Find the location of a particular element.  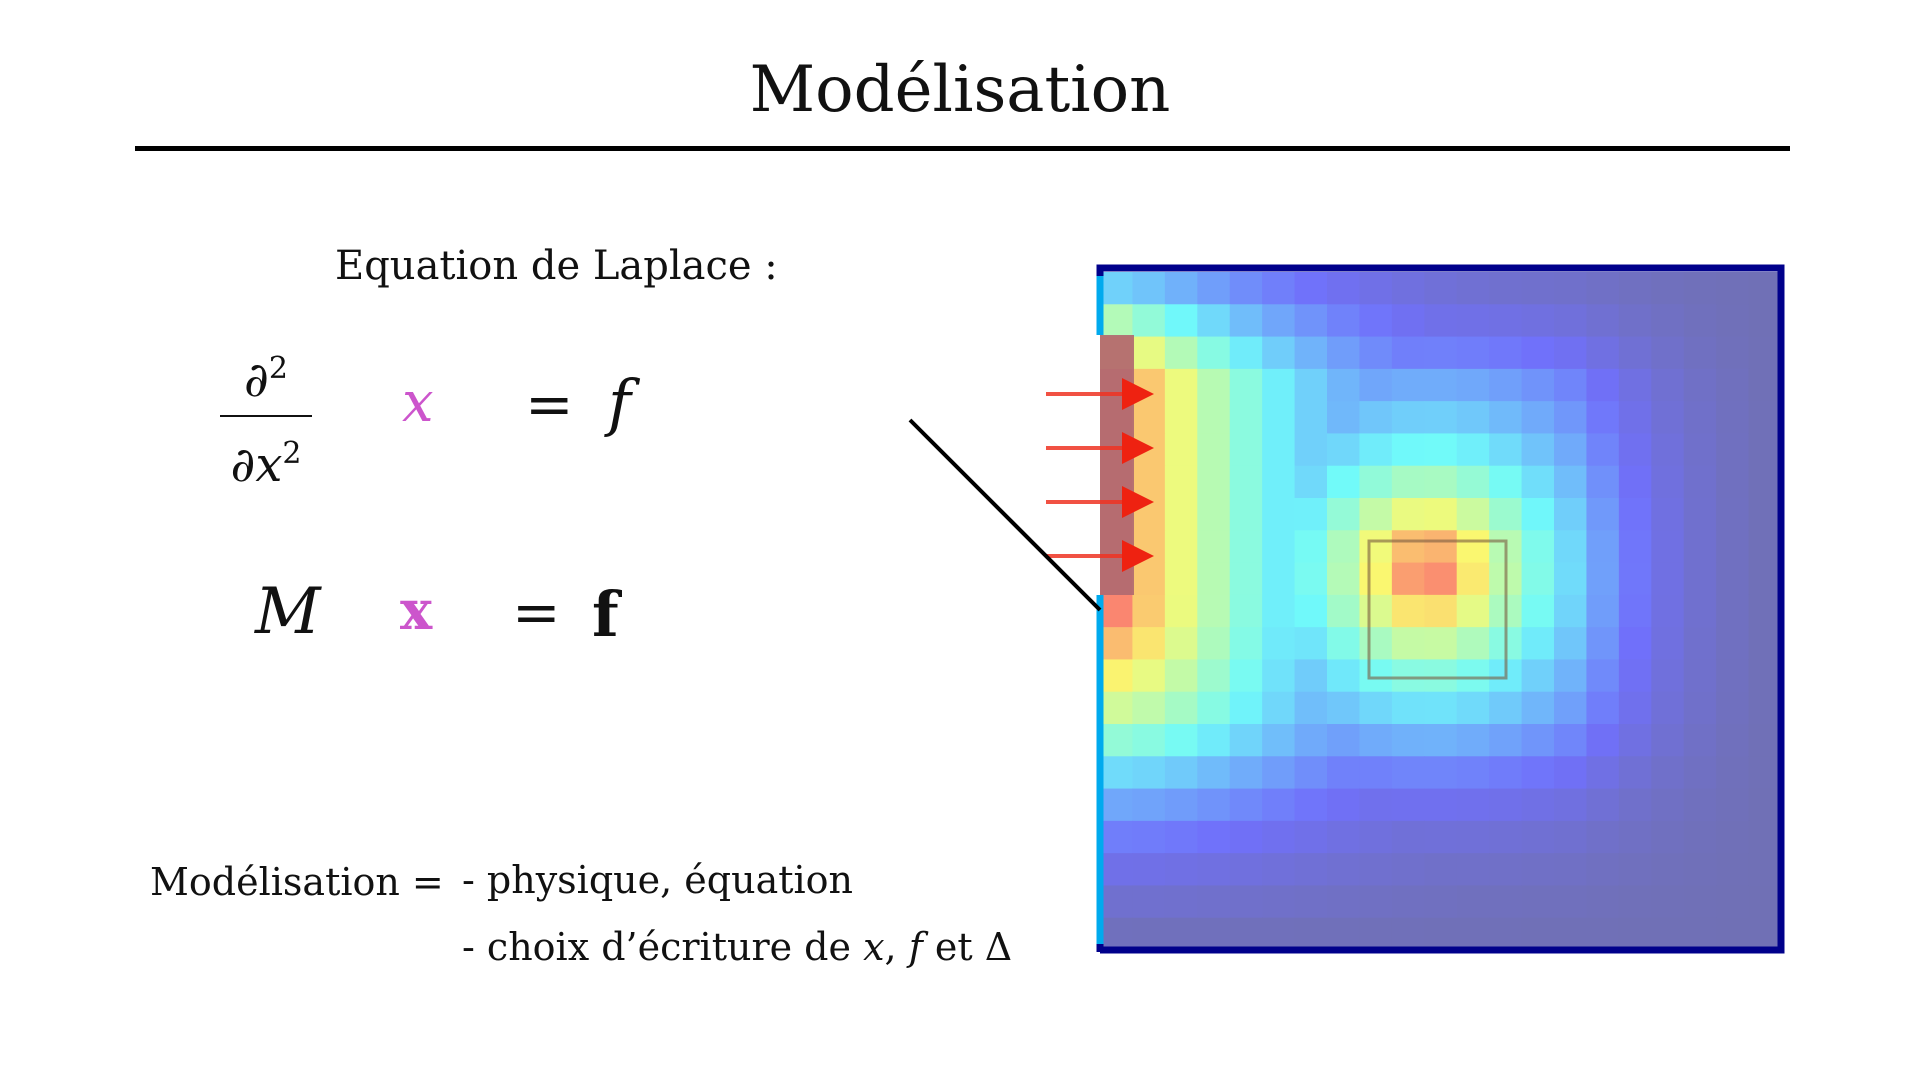

discrete-rhs: f is located at coordinates (605, 614).